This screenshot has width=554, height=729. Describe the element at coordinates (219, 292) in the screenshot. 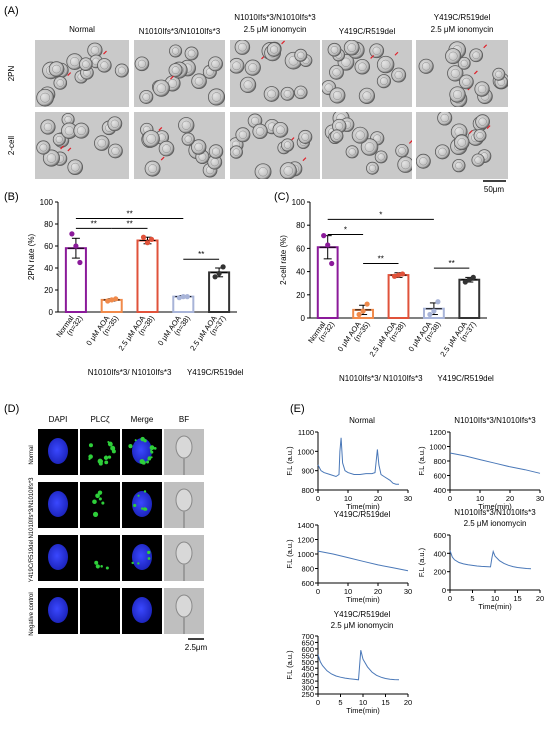

I see `bar` at that location.